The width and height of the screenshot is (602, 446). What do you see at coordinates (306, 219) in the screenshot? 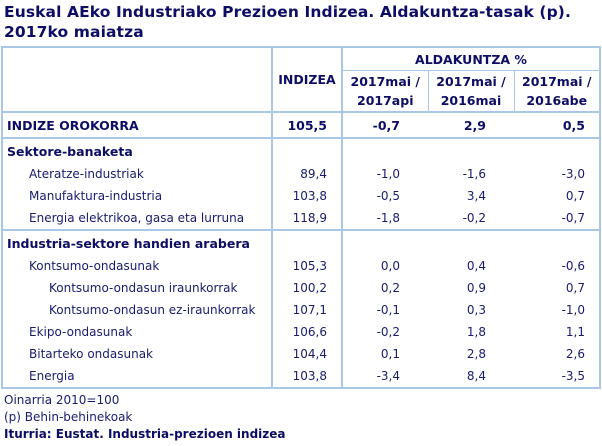
I see `row-index: 118,9` at bounding box center [306, 219].